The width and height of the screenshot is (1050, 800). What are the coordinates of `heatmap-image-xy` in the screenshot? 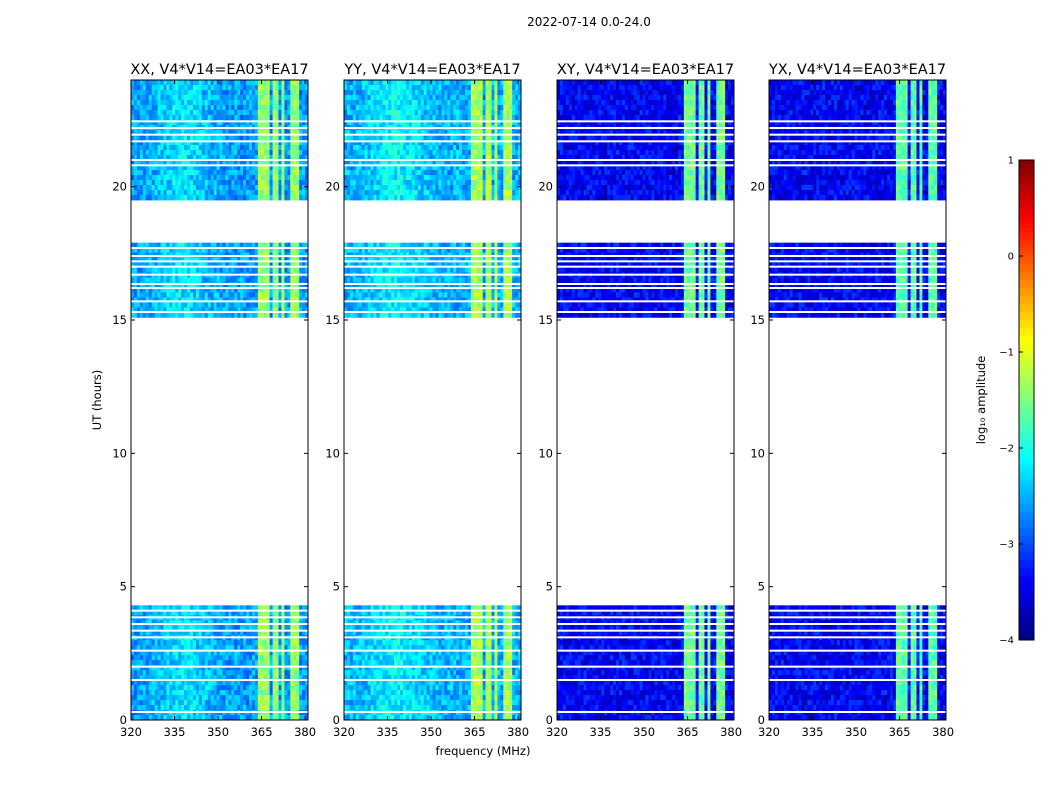 It's located at (645, 400).